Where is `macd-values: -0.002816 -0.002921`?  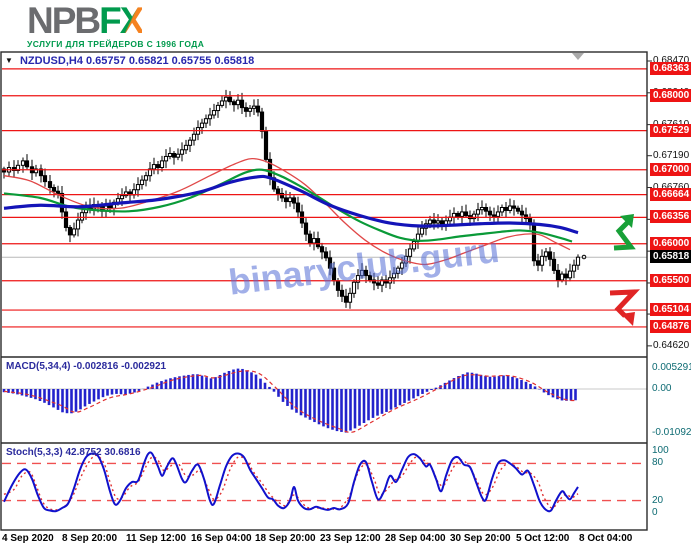
macd-values: -0.002816 -0.002921 is located at coordinates (120, 366).